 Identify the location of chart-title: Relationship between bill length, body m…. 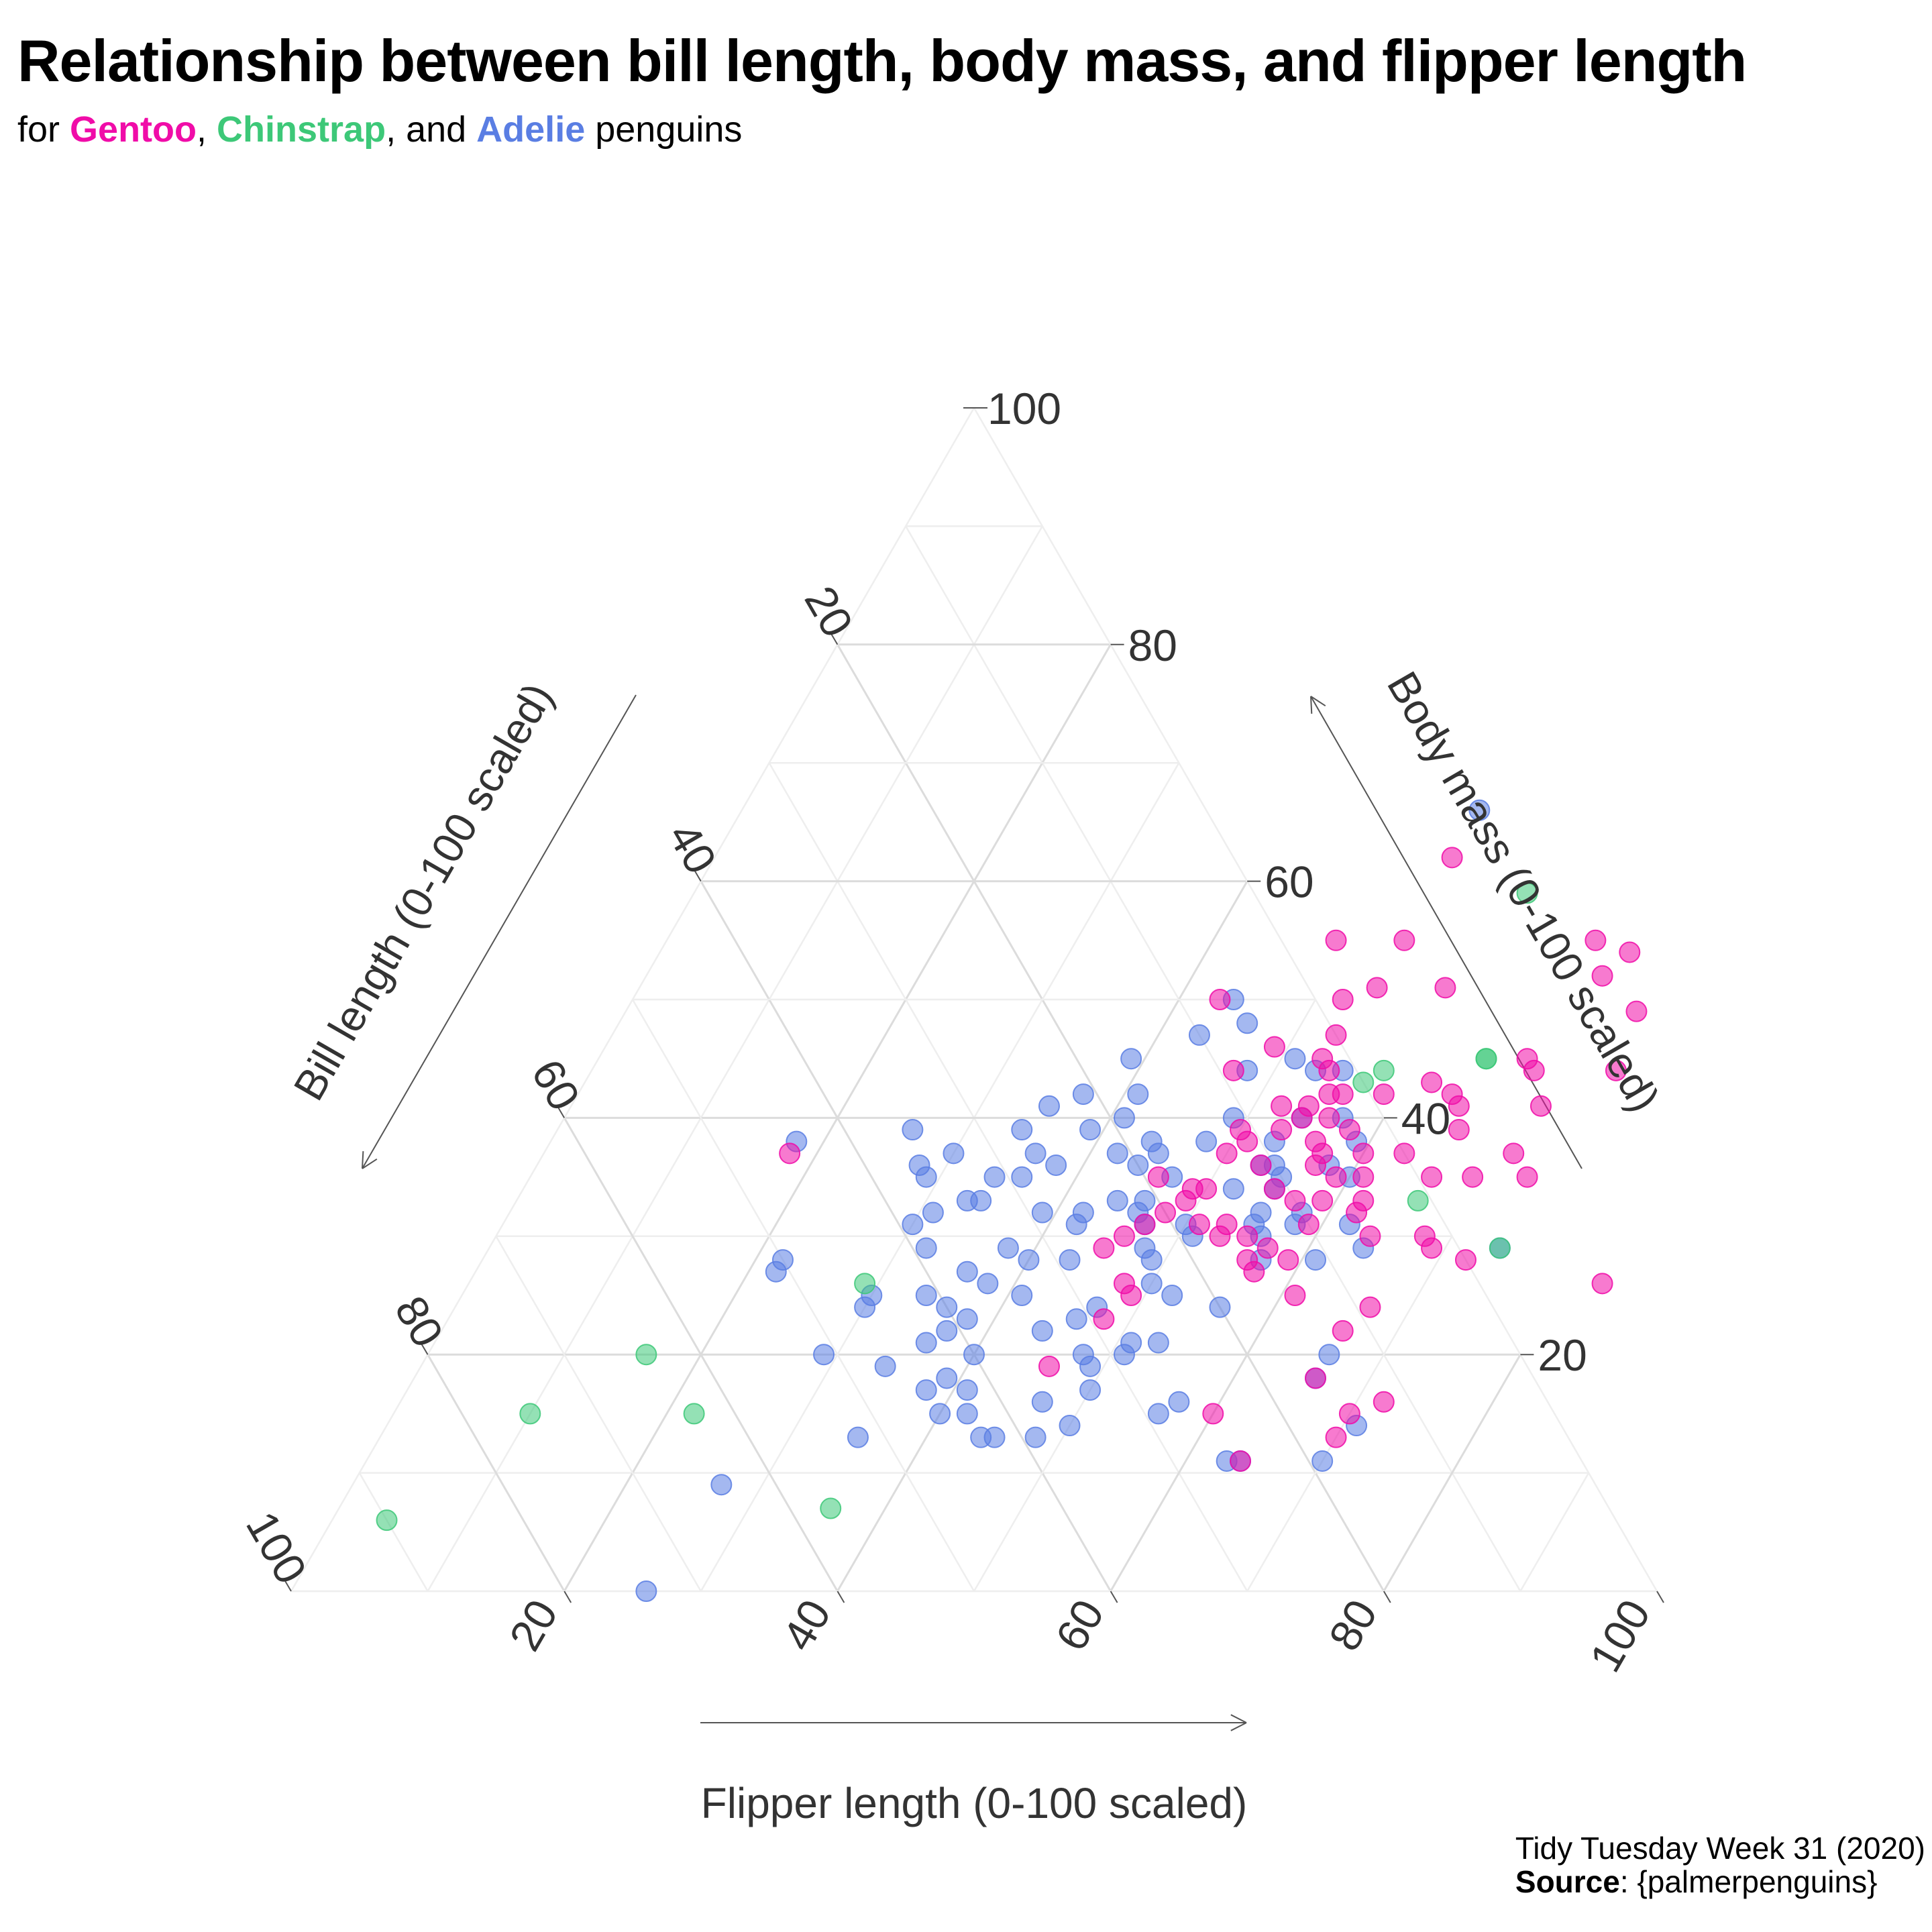
(882, 61).